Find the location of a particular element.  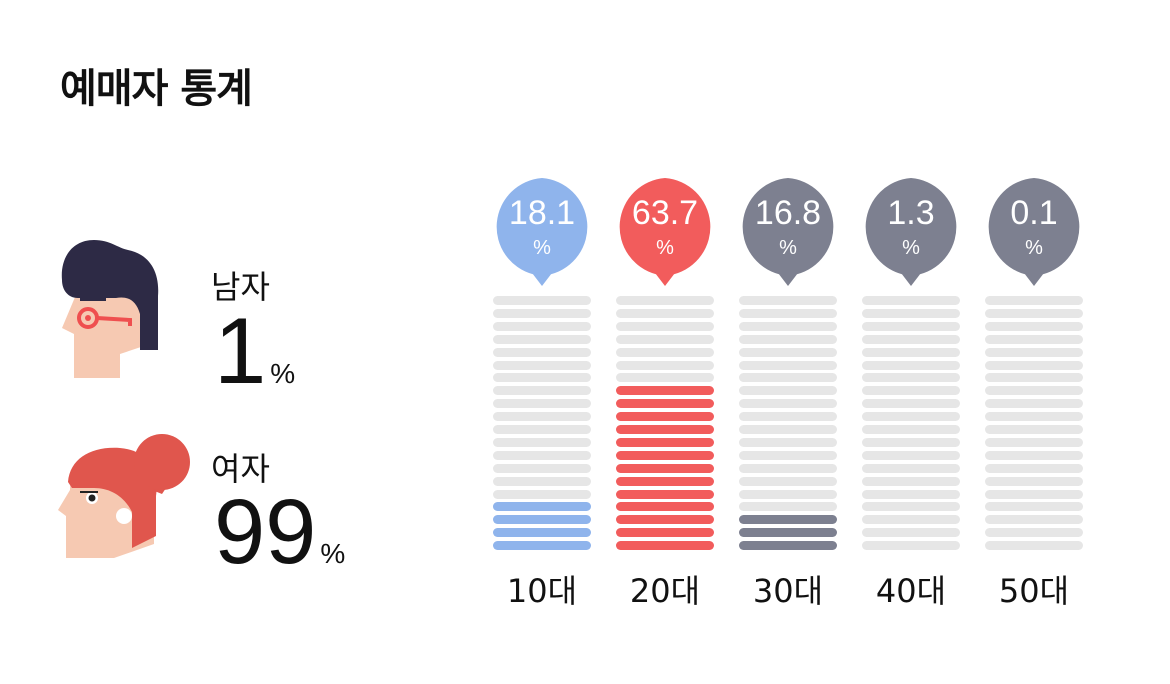

age-category-label: 10대 is located at coordinates (542, 591).